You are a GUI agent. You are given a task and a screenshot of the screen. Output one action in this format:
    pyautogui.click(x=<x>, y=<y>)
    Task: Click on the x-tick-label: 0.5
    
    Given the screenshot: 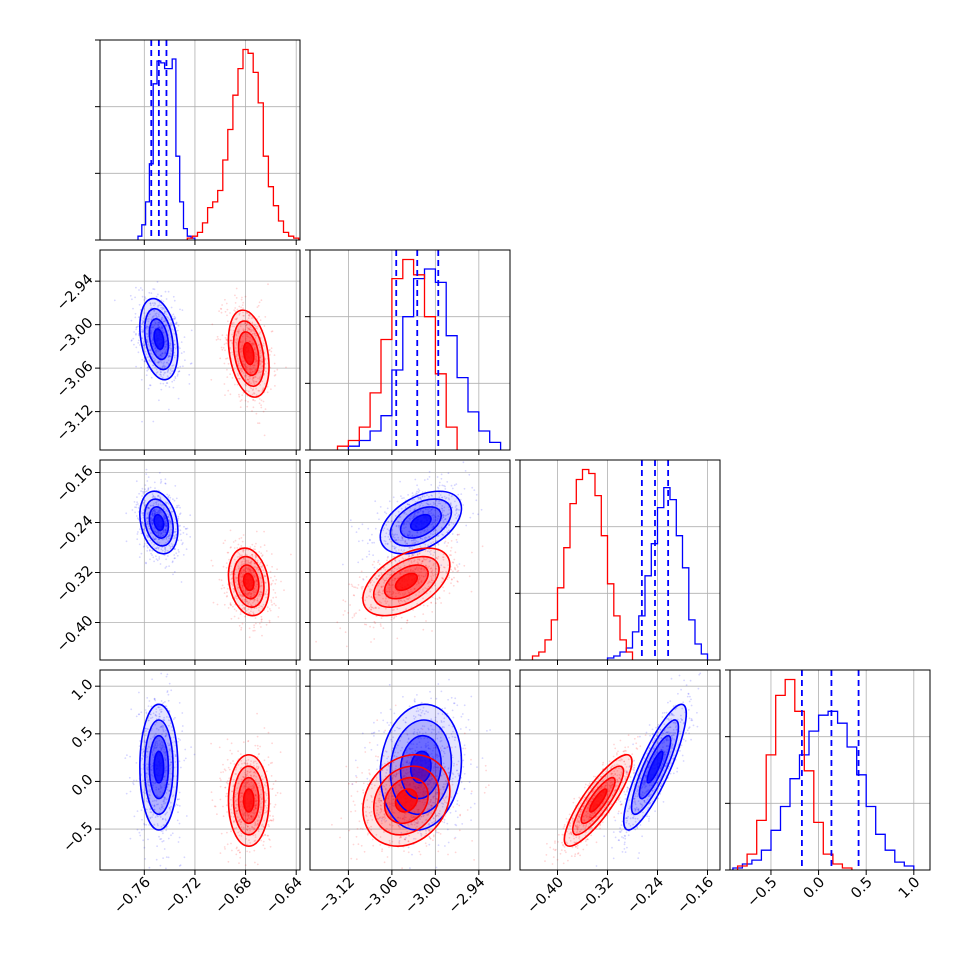 What is the action you would take?
    pyautogui.click(x=862, y=888)
    